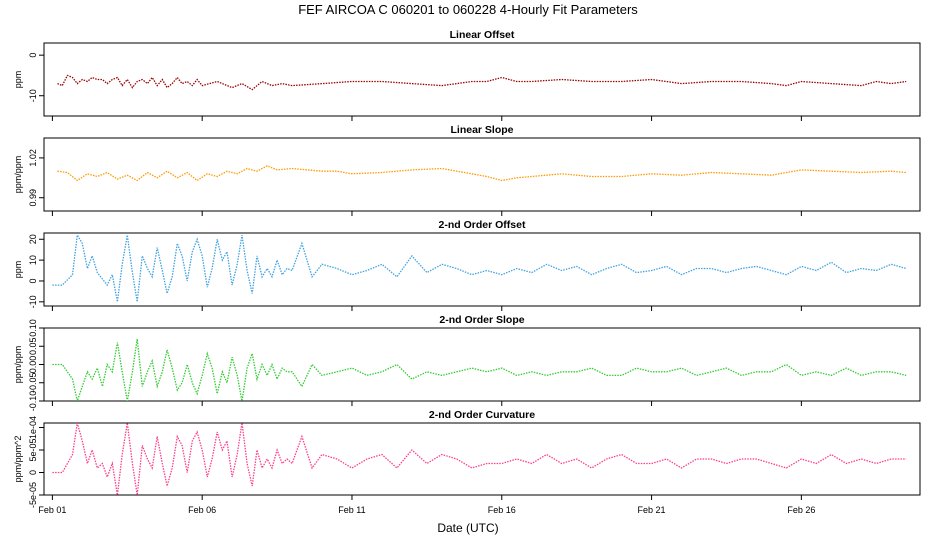 Image resolution: width=936 pixels, height=540 pixels. What do you see at coordinates (33, 260) in the screenshot?
I see `y-tick-label: 10` at bounding box center [33, 260].